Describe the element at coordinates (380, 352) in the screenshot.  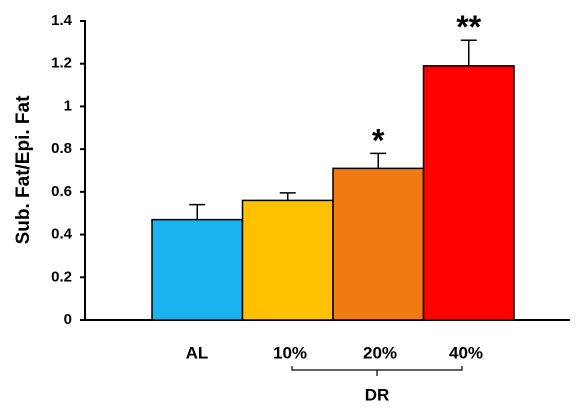
I see `x-tick-label: 20%` at that location.